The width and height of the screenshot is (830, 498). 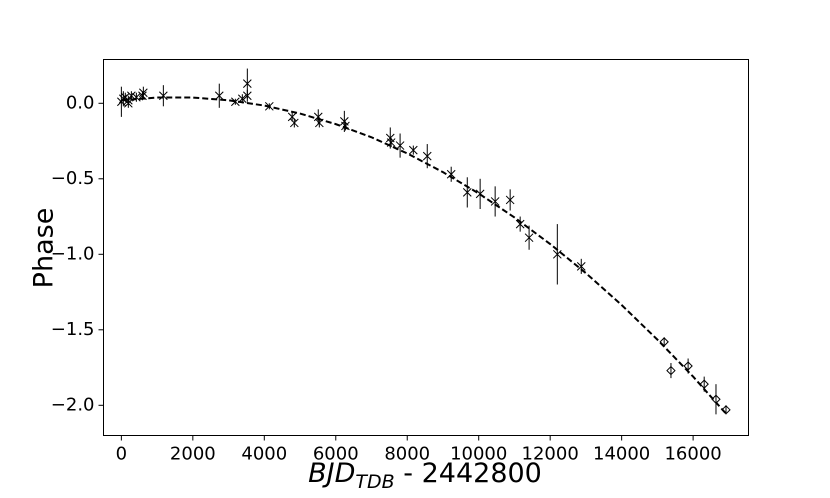 What do you see at coordinates (44, 248) in the screenshot?
I see `y-axis-label: Phase` at bounding box center [44, 248].